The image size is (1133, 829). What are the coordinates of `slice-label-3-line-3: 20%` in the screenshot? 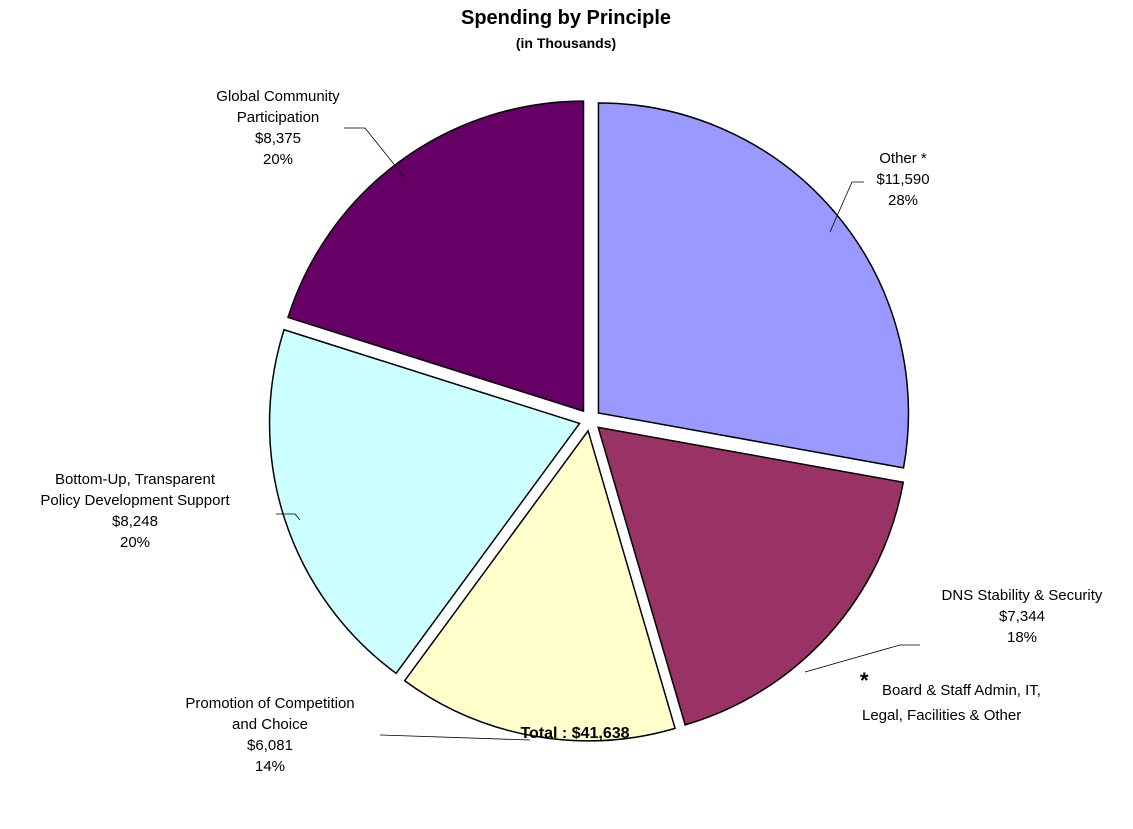 It's located at (135, 542).